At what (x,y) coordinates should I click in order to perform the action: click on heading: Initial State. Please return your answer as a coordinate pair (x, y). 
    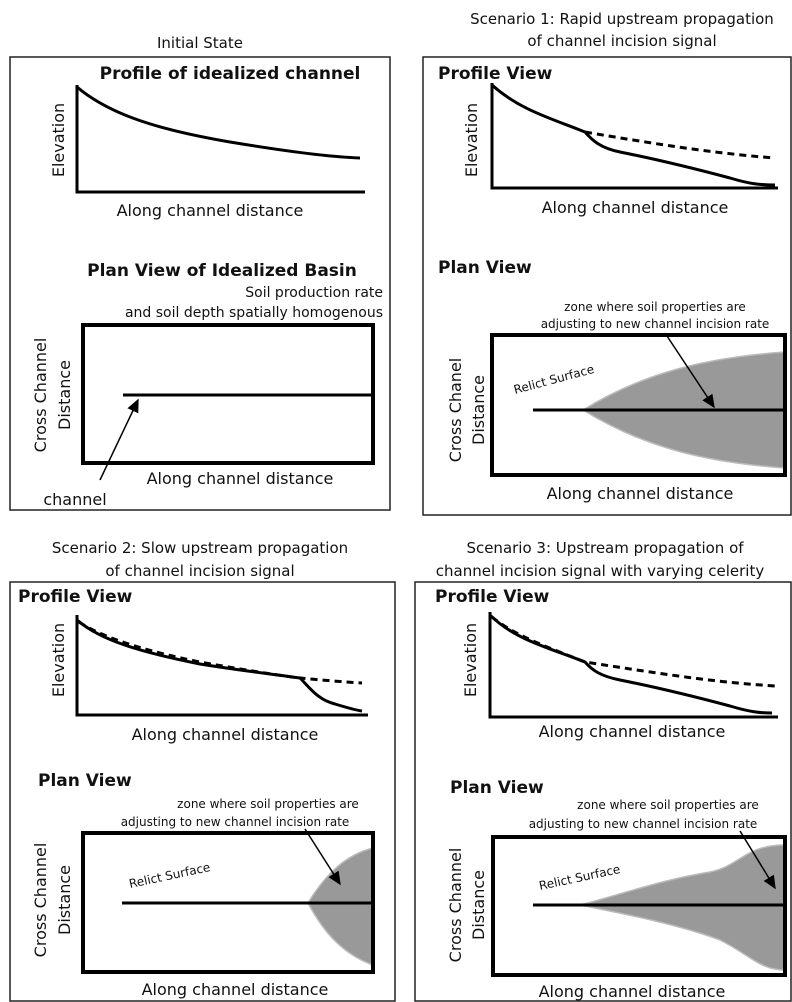
    Looking at the image, I should click on (200, 43).